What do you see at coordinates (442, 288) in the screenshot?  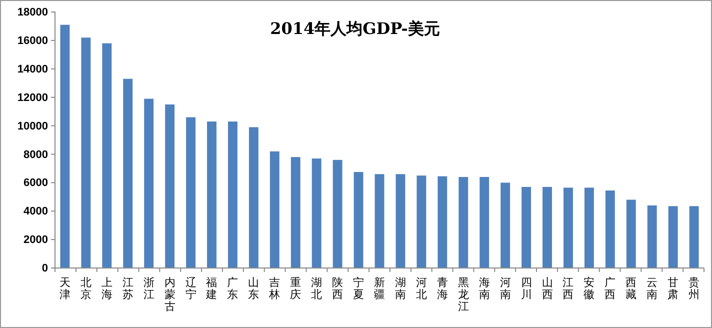 I see `x-tick-label: 青海` at bounding box center [442, 288].